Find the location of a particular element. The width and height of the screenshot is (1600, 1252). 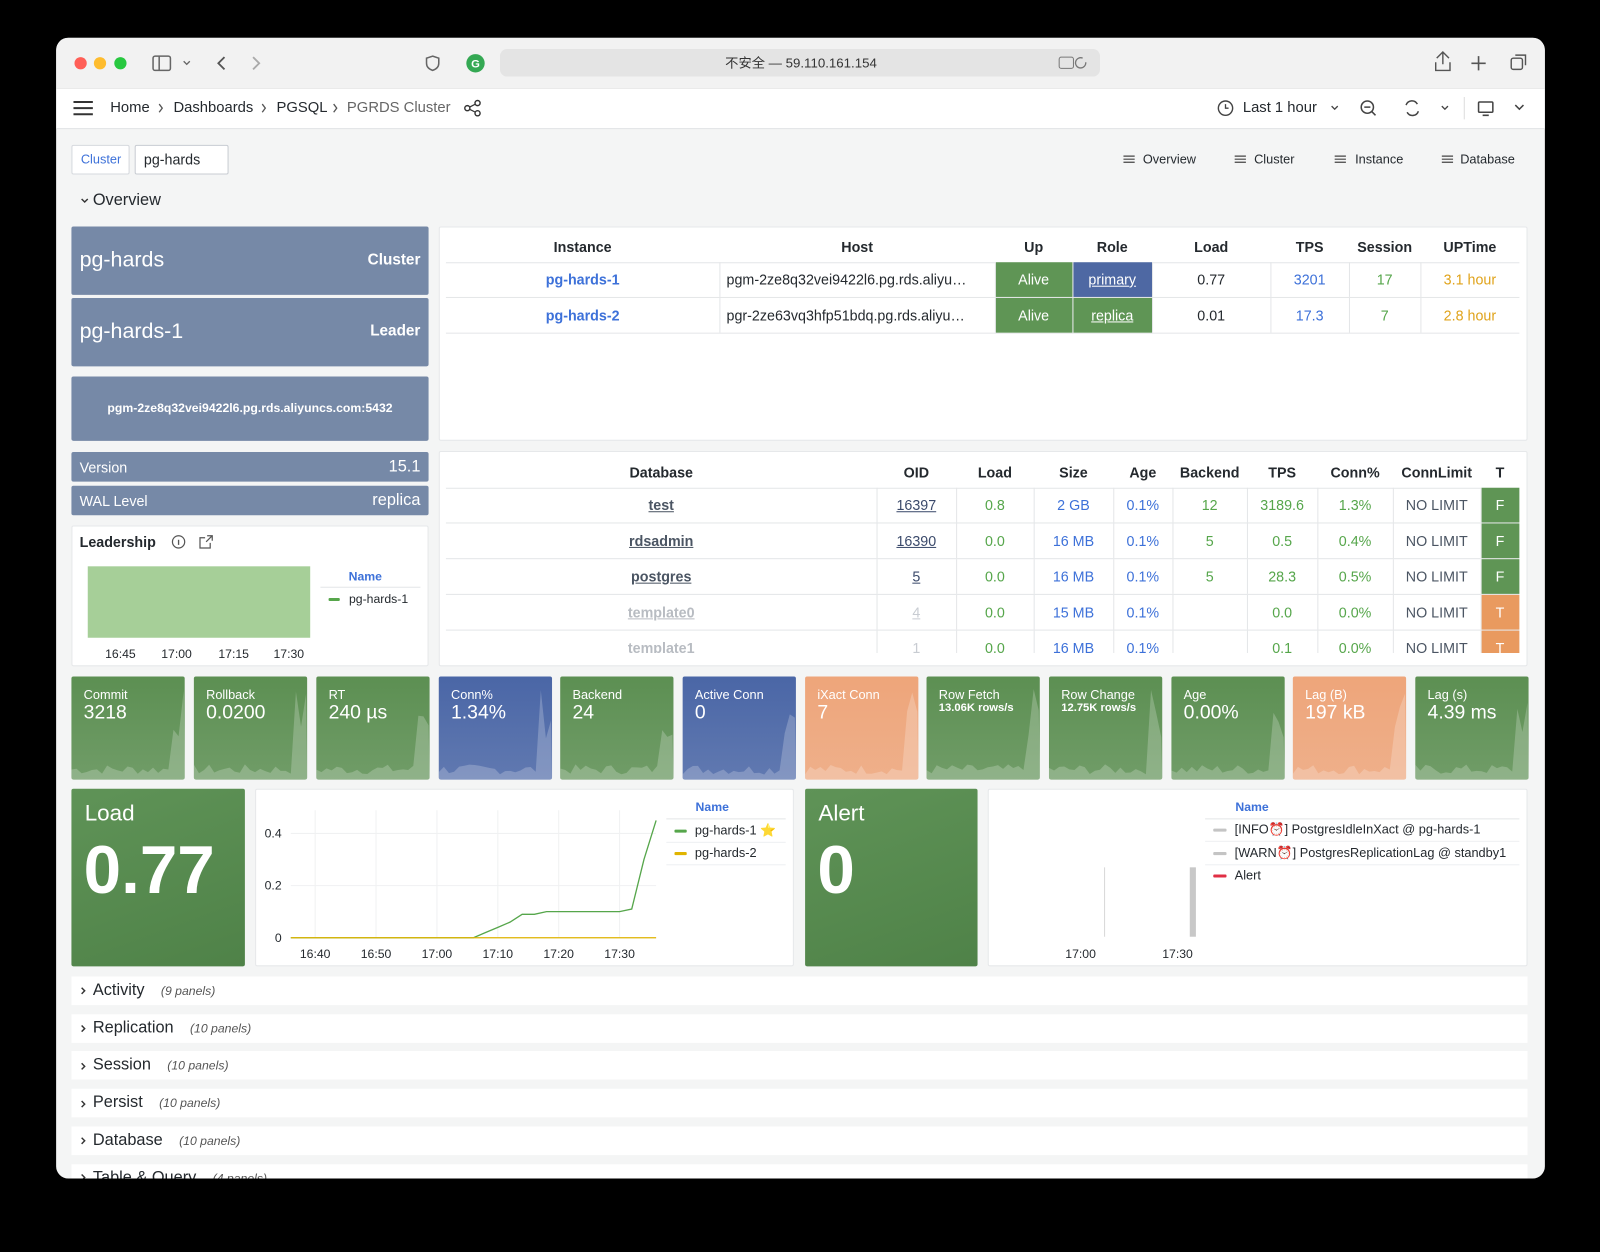

collapsed-row: Table & Query (4 panels) is located at coordinates (799, 1171).